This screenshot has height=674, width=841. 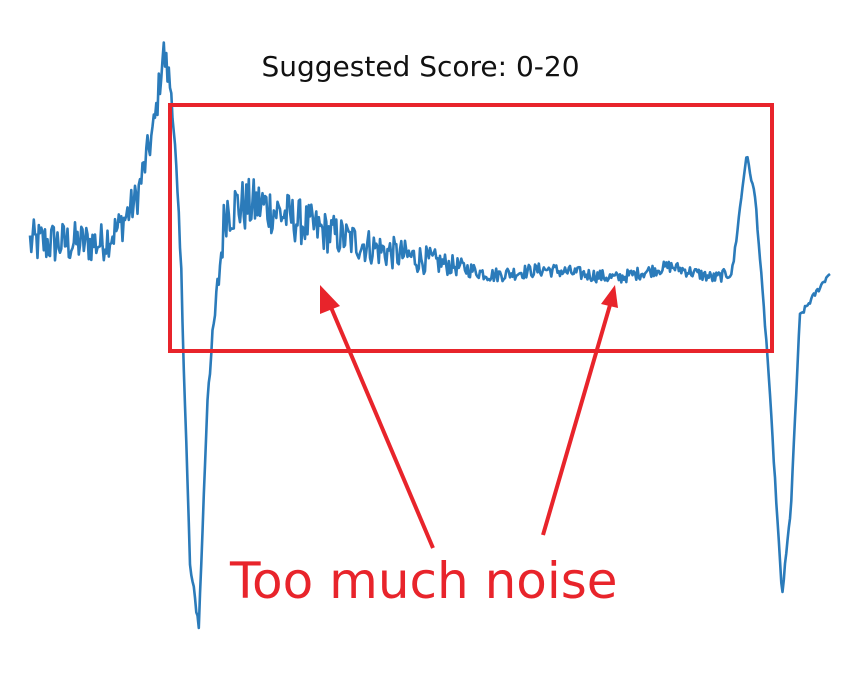 I want to click on arrow-left-shaft, so click(x=381, y=426).